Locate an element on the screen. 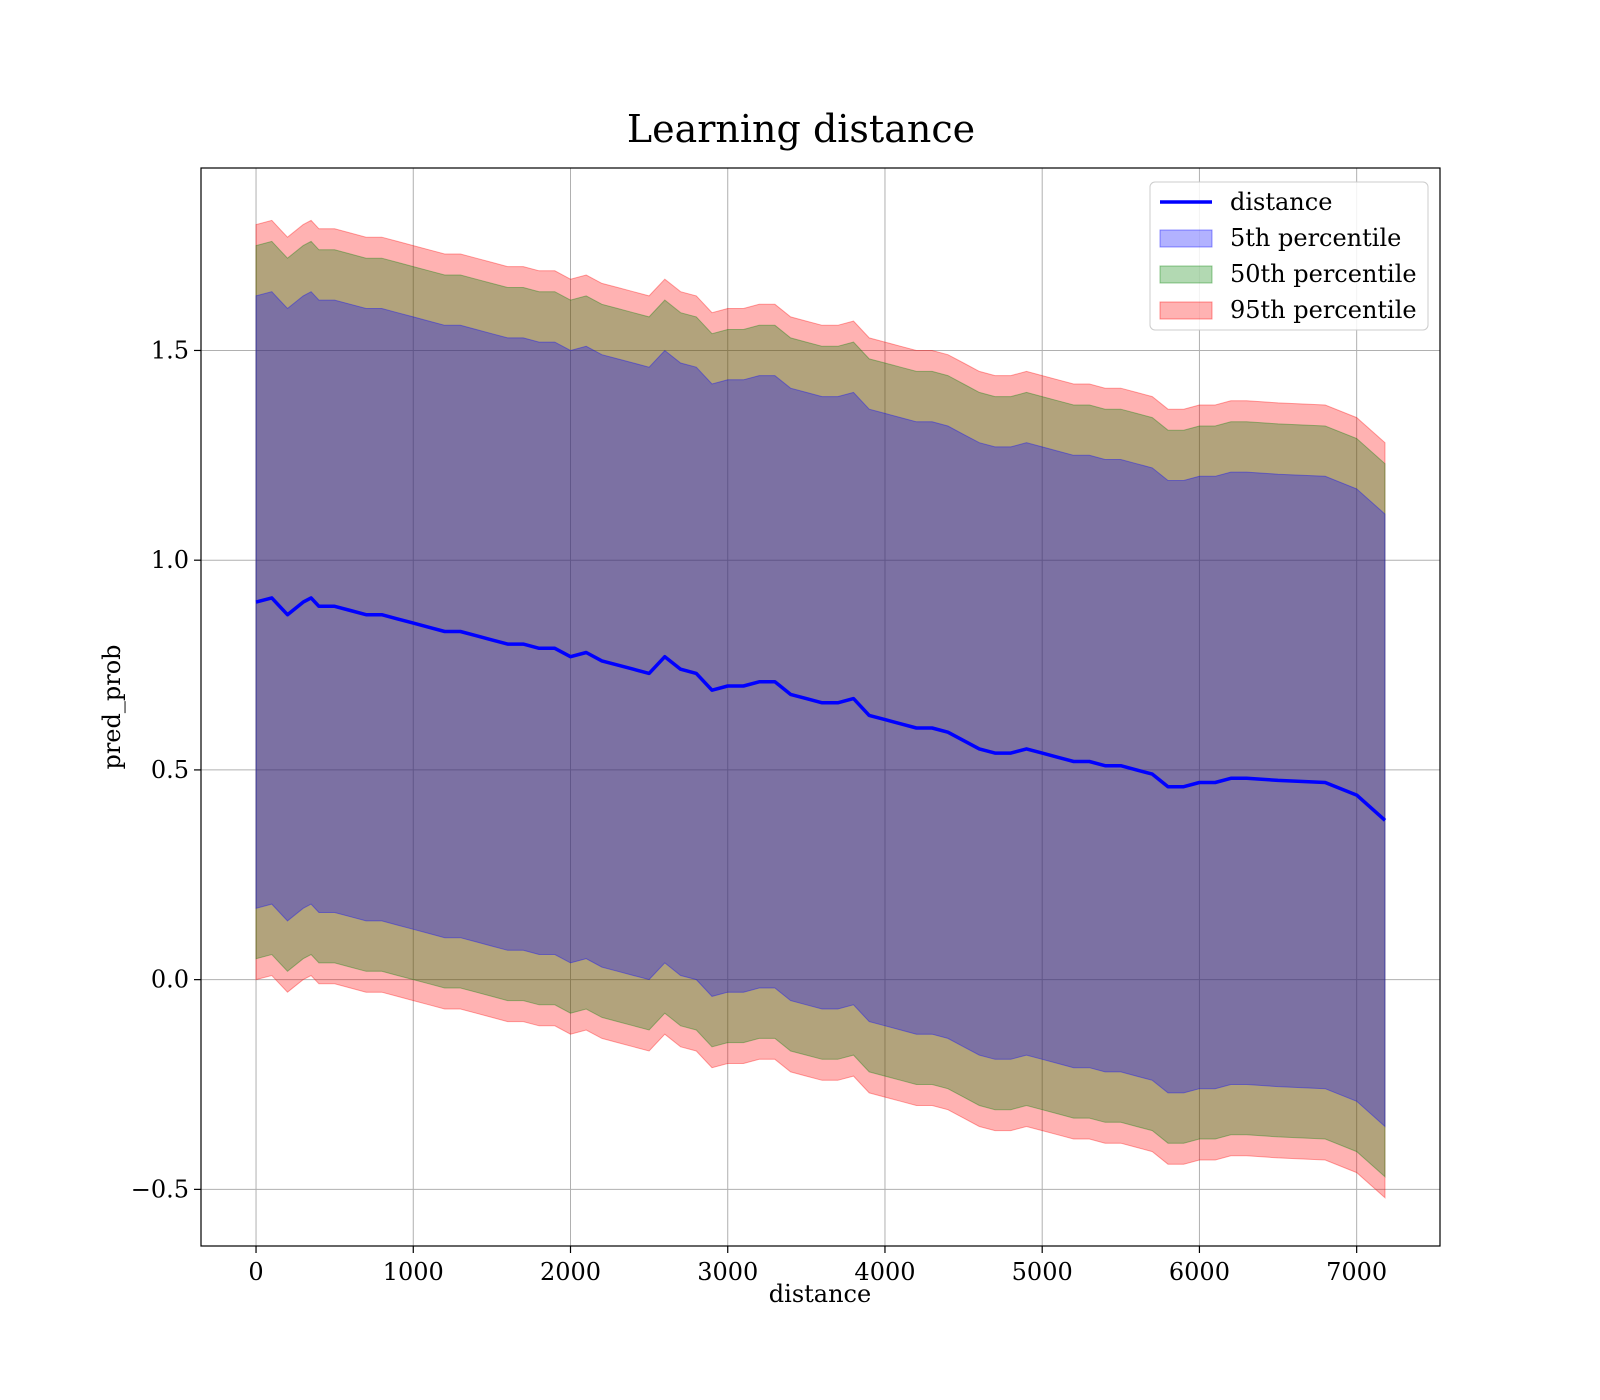 This screenshot has height=1400, width=1600. x-tick-label: 1000 is located at coordinates (413, 1272).